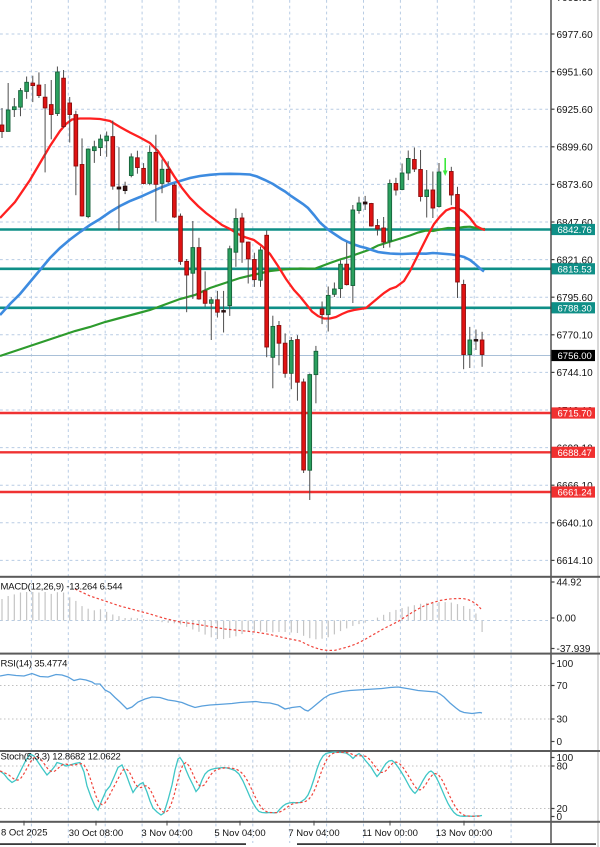 The image size is (600, 847). What do you see at coordinates (62, 587) in the screenshot?
I see `svg-text: MACD(12,26,9) -13.264 6.544` at bounding box center [62, 587].